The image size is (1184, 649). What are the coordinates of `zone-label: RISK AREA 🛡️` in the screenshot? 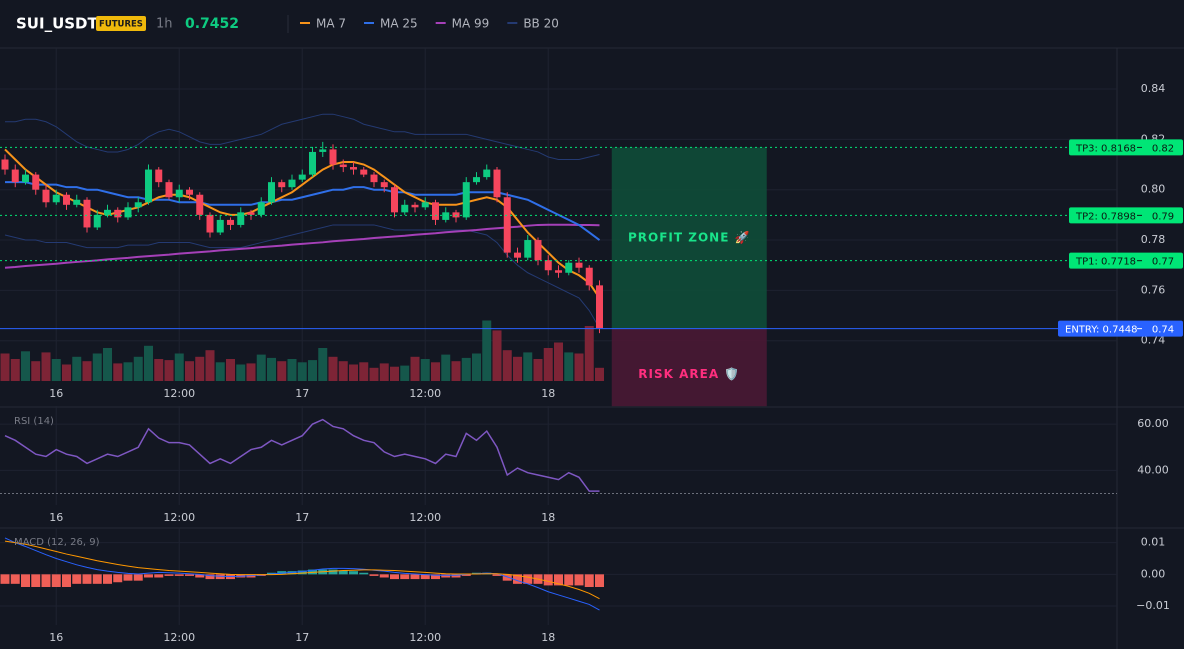 It's located at (689, 374).